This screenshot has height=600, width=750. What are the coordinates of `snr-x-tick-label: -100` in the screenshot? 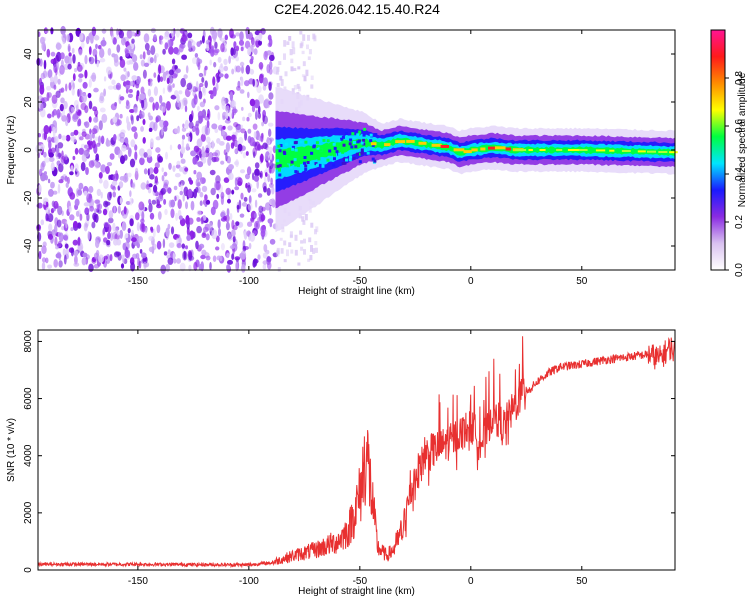 It's located at (249, 581).